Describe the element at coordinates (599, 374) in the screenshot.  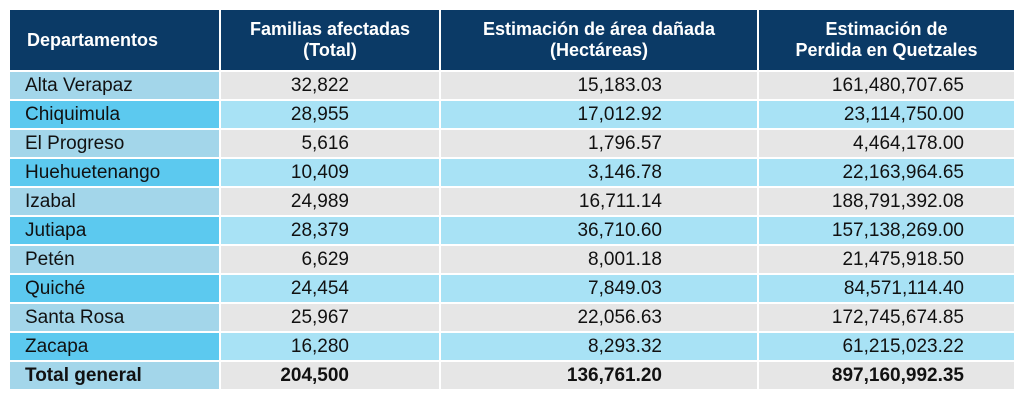
I see `total-area: 136,761.20` at that location.